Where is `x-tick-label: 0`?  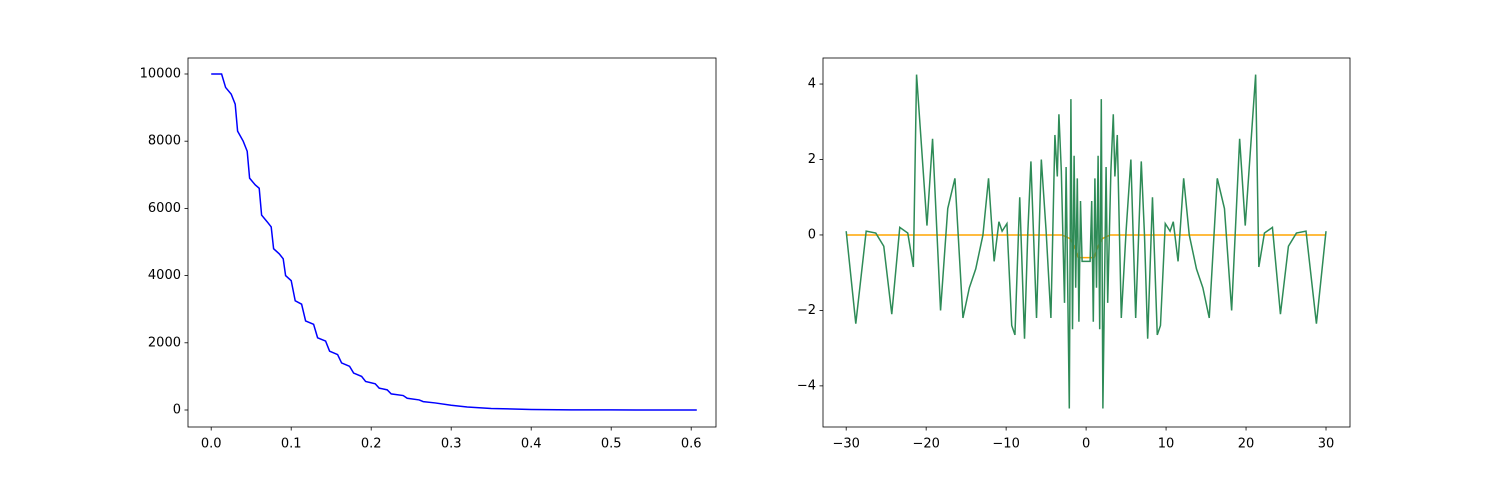 x-tick-label: 0 is located at coordinates (1086, 444).